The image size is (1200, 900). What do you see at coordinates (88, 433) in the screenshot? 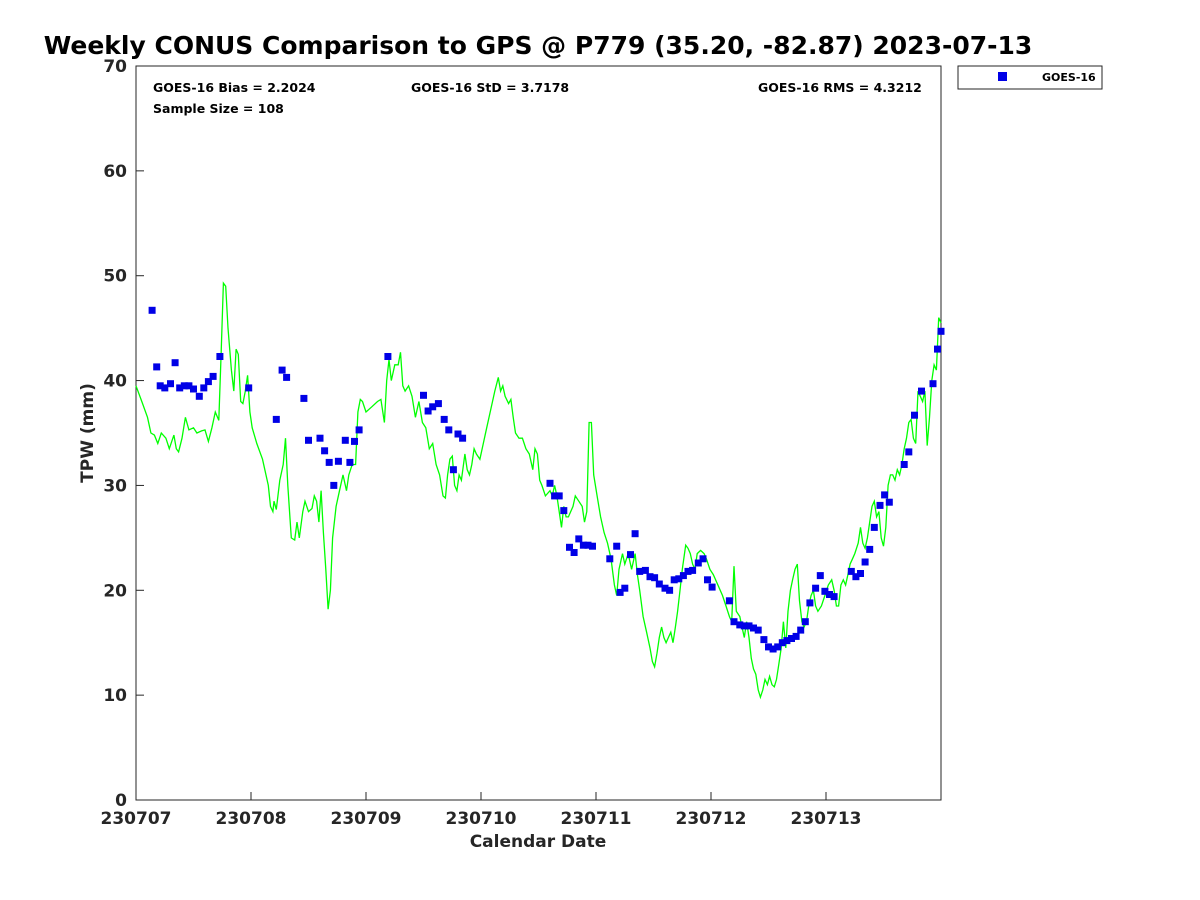
I see `y-axis-label: TPW (mm)` at bounding box center [88, 433].